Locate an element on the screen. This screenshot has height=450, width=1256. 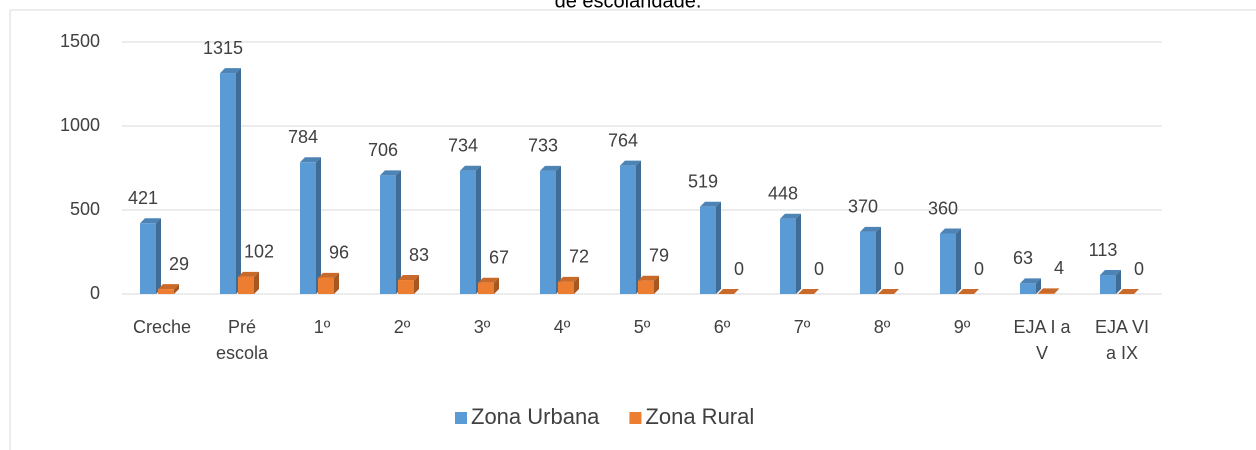
data-label: 784 is located at coordinates (303, 137).